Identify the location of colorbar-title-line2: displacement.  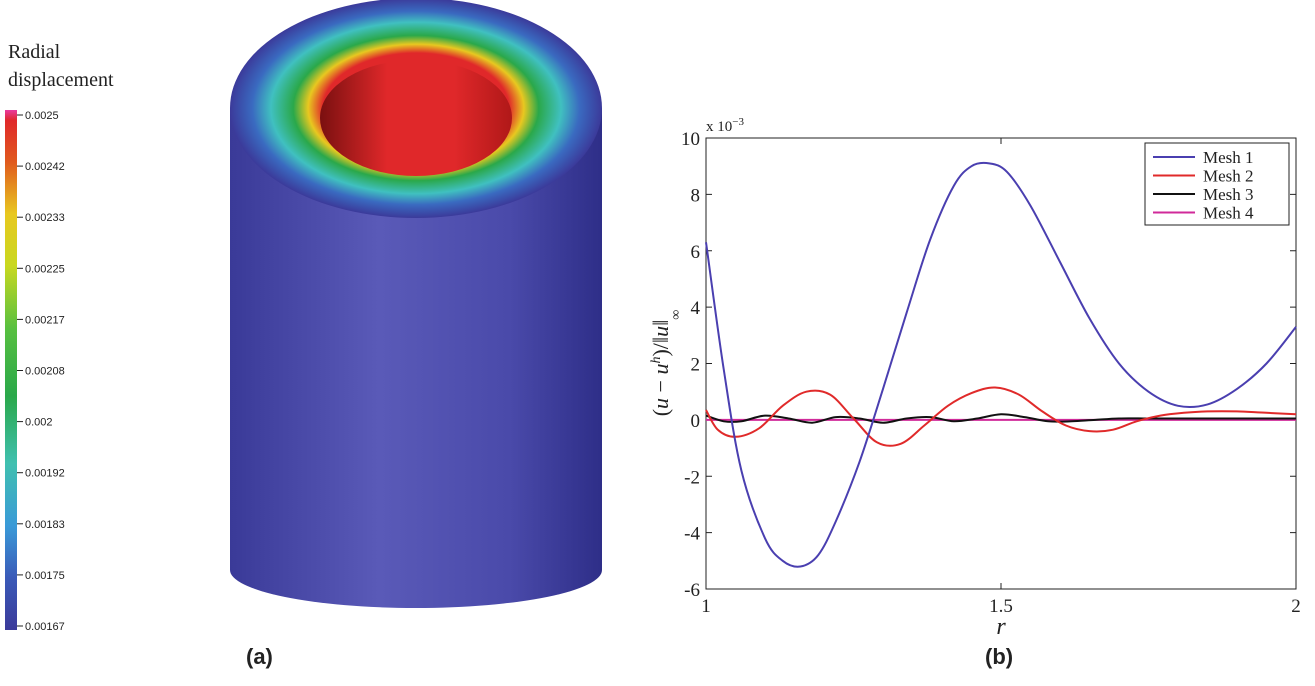
(61, 80).